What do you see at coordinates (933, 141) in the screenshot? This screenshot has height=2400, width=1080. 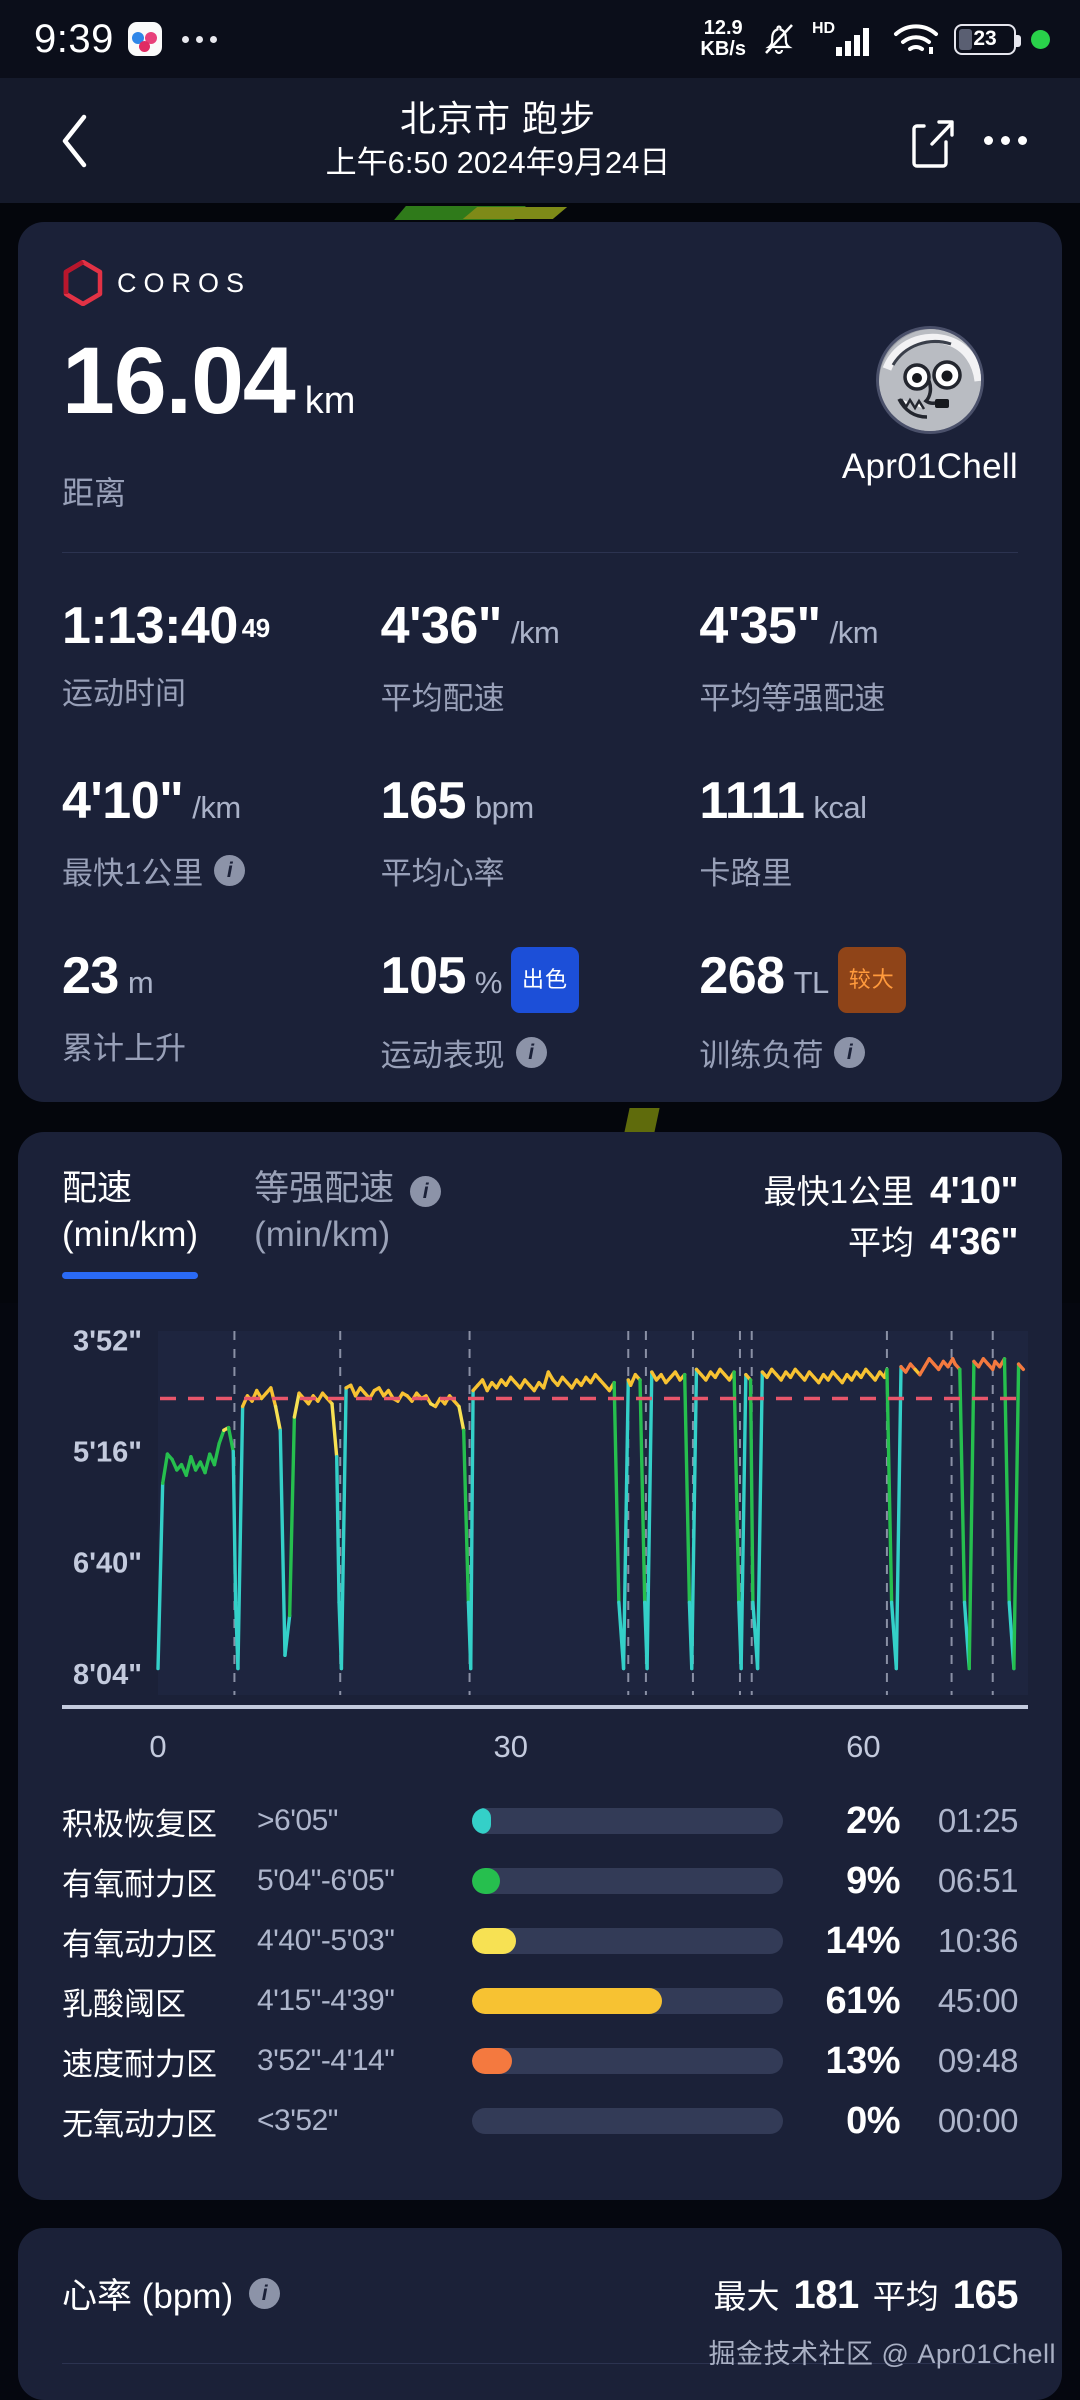 I see `share-button` at bounding box center [933, 141].